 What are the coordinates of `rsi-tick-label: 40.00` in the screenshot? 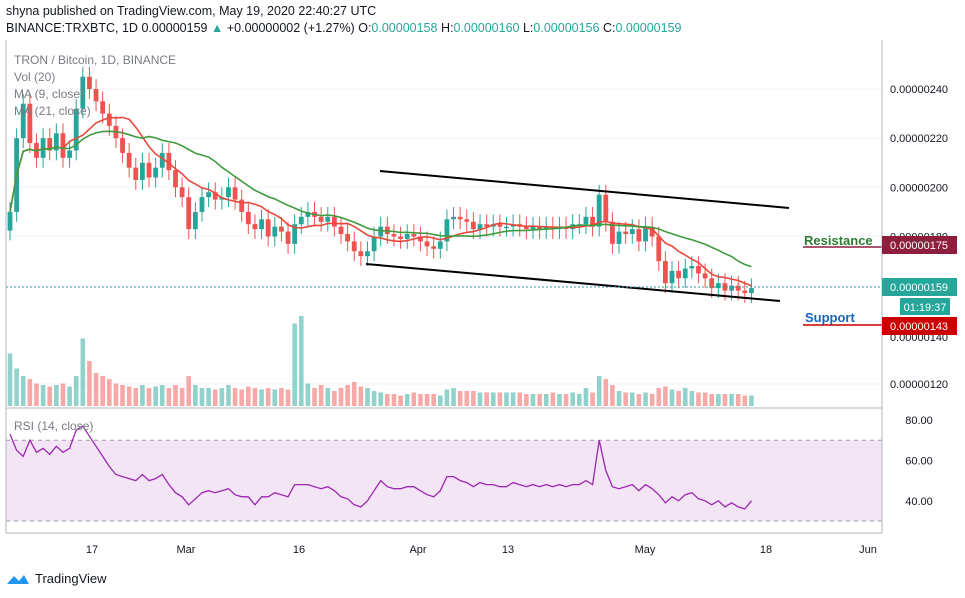 It's located at (919, 502).